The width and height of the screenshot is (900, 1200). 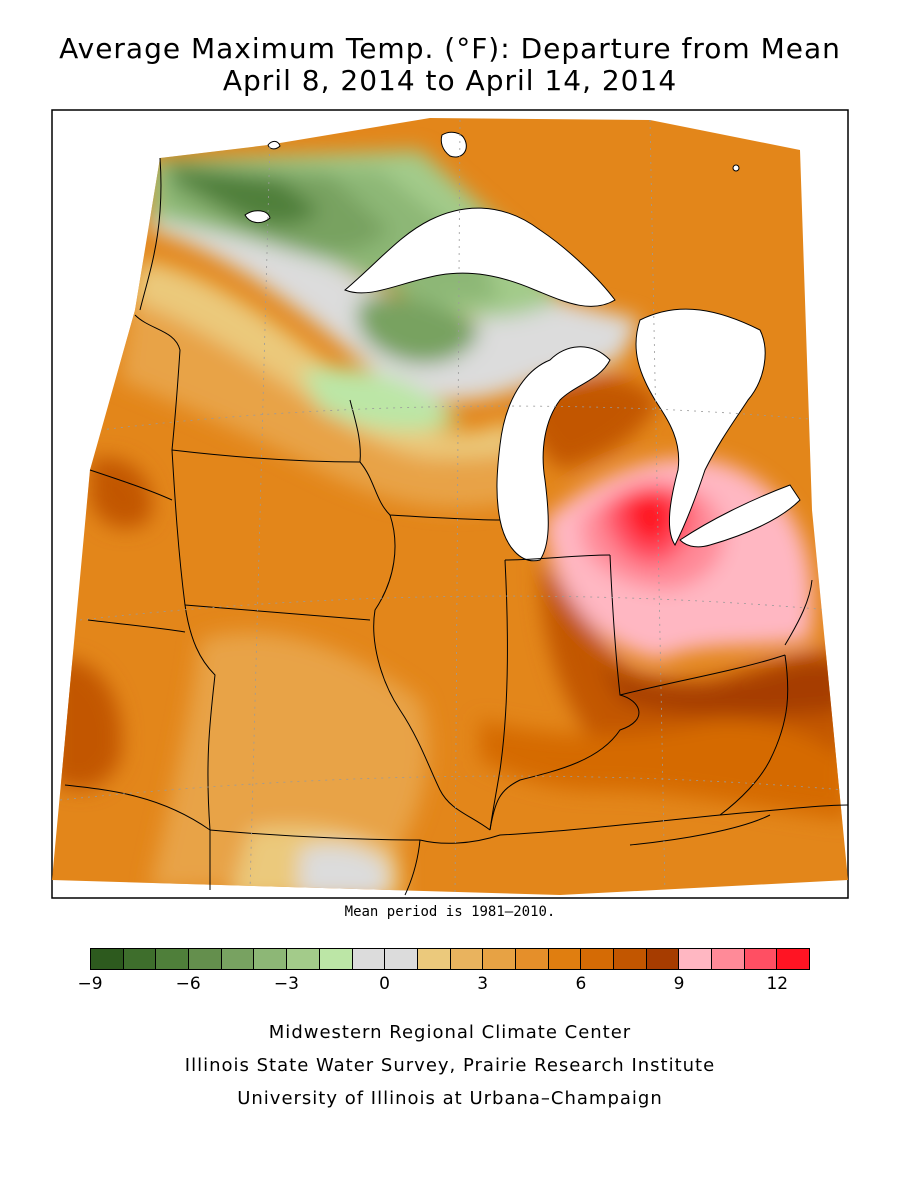 I want to click on lake-superior, so click(x=480, y=257).